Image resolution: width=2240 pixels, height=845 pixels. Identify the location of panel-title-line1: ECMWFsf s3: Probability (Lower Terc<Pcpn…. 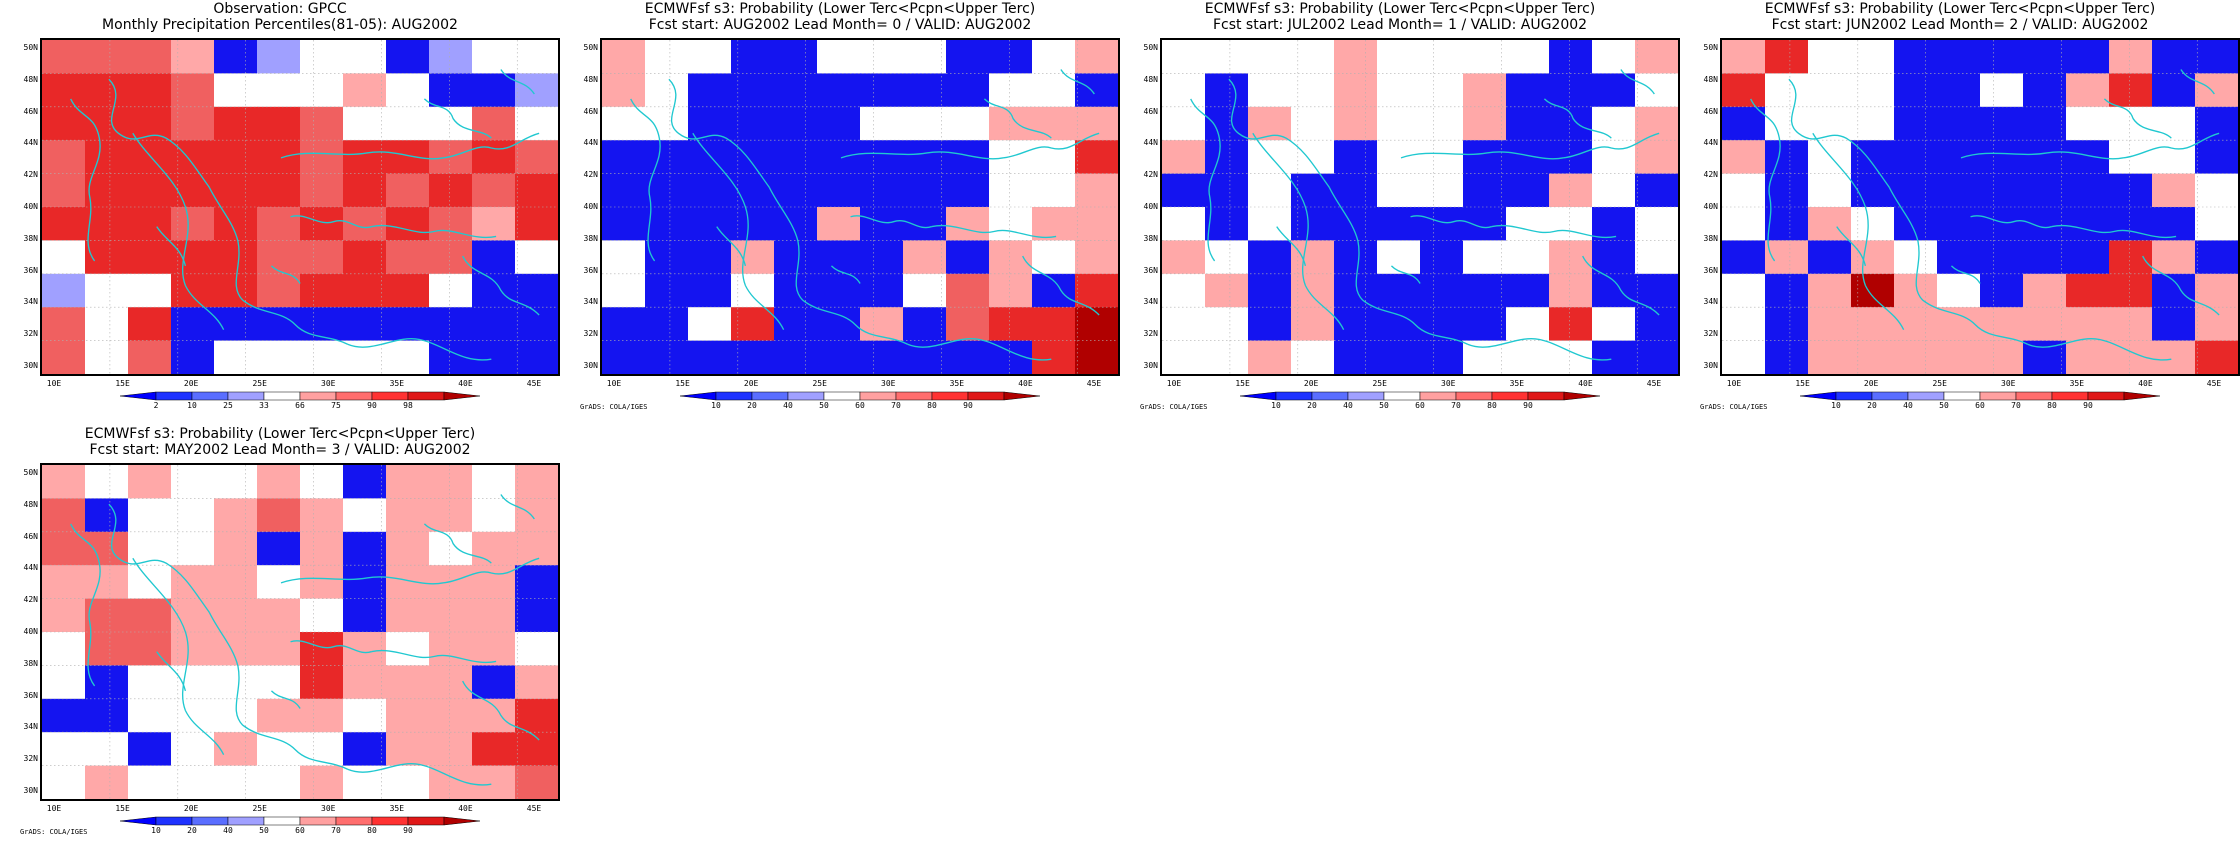
(1400, 9).